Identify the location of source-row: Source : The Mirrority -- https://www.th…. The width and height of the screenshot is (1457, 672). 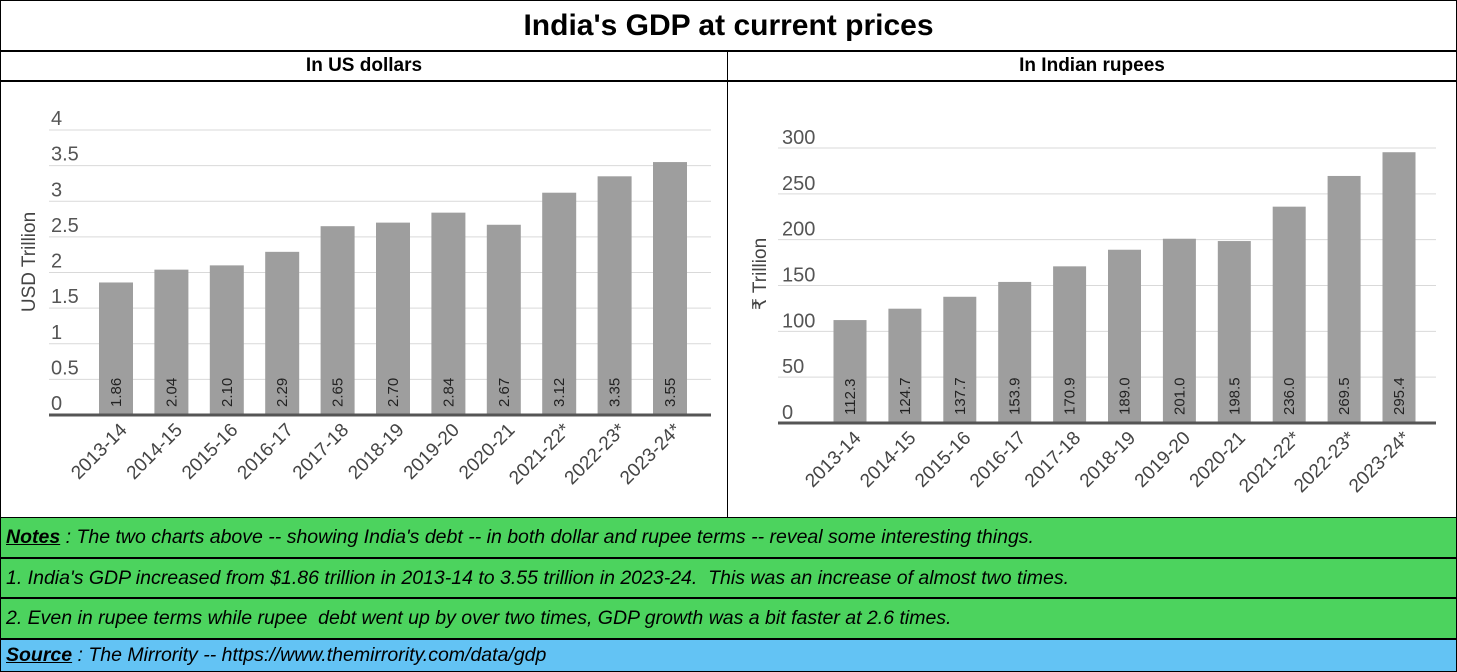
(728, 655).